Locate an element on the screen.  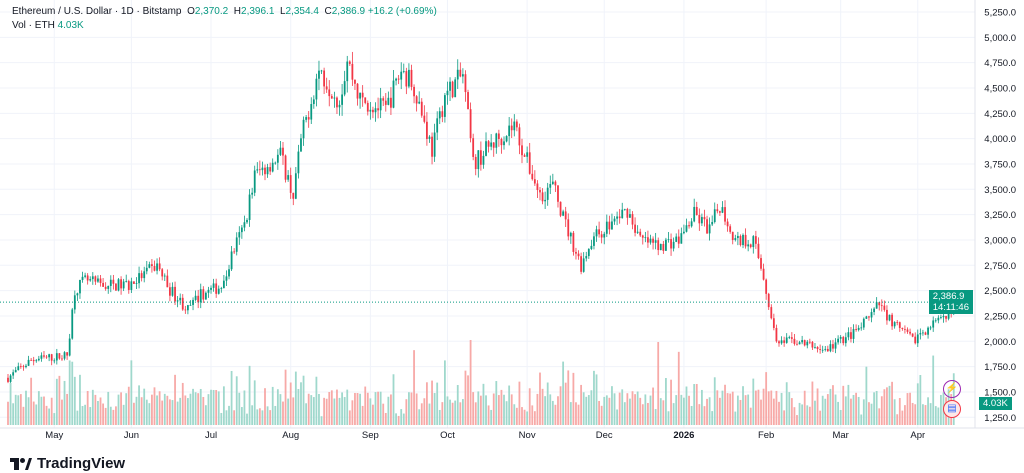
us-flag-icon: ▤ is located at coordinates (952, 409).